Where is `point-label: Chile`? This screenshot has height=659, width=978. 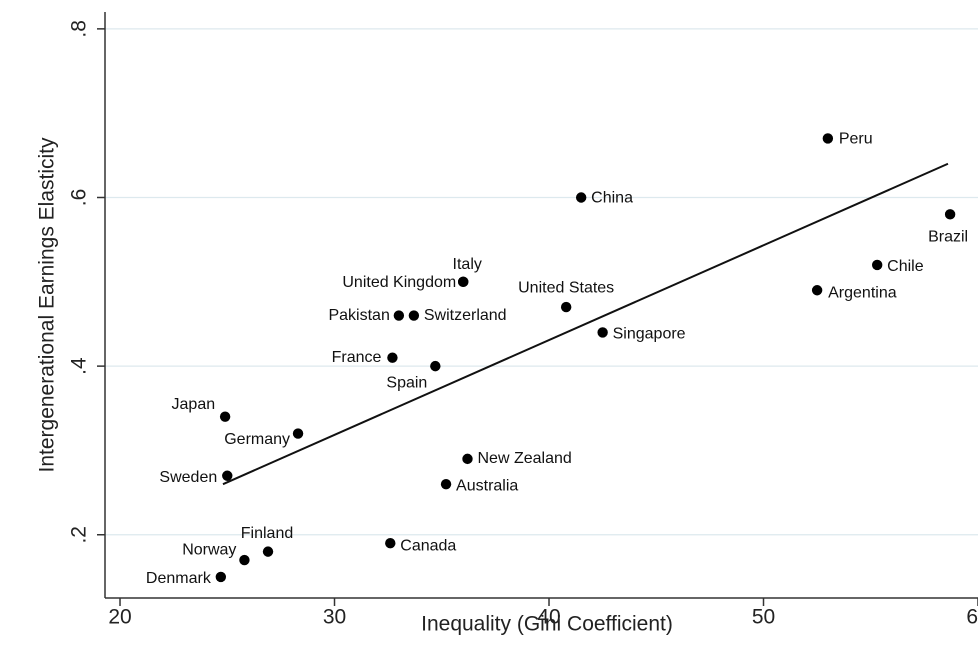 point-label: Chile is located at coordinates (905, 266).